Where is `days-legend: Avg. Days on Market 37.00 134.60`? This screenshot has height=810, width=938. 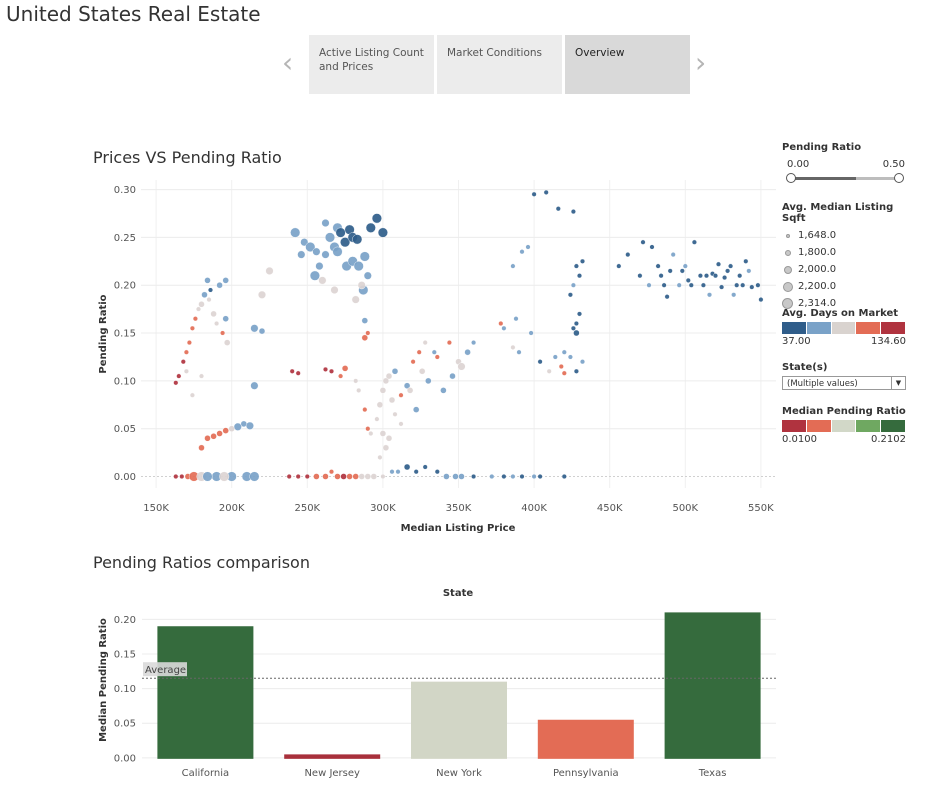 days-legend: Avg. Days on Market 37.00 134.60 is located at coordinates (847, 327).